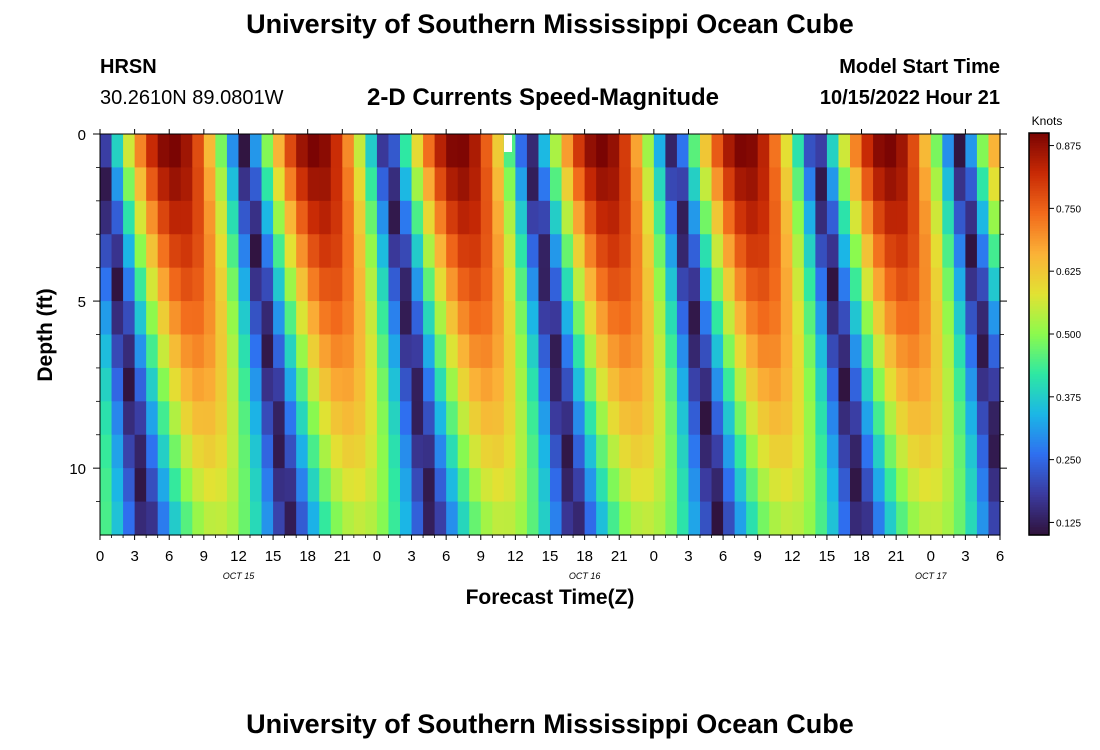  What do you see at coordinates (508, 143) in the screenshot?
I see `marker-white` at bounding box center [508, 143].